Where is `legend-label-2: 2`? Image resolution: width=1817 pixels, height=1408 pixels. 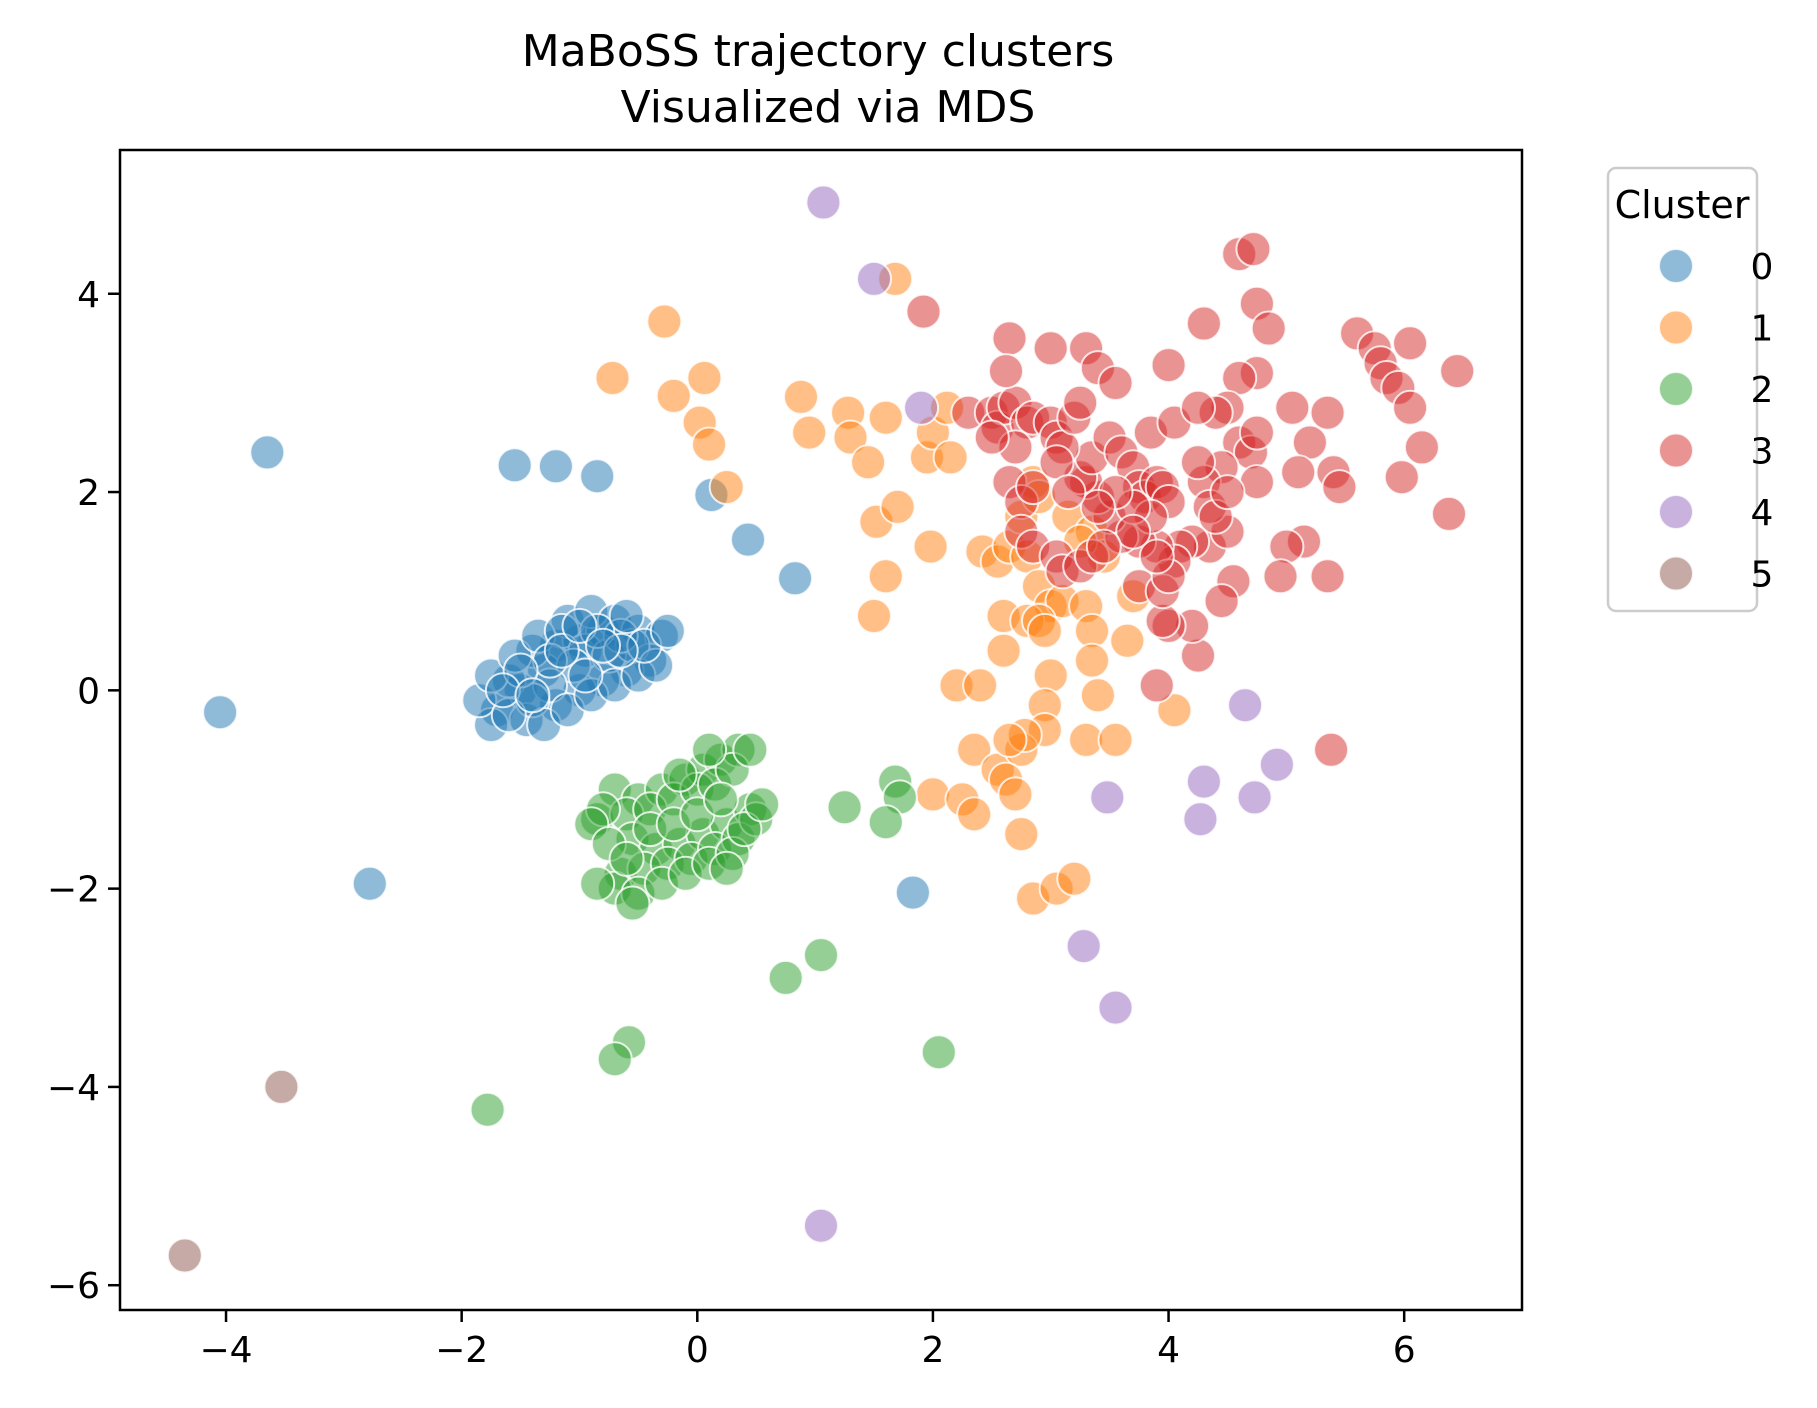 legend-label-2: 2 is located at coordinates (1762, 390).